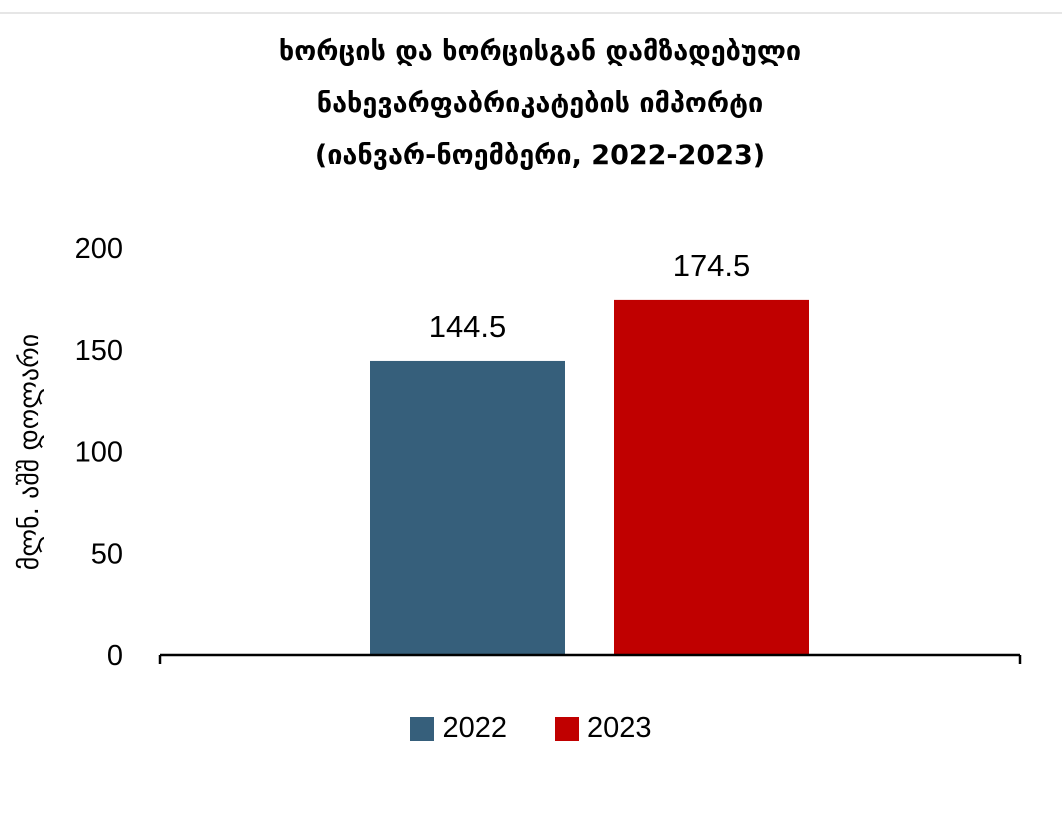 This screenshot has width=1062, height=834. Describe the element at coordinates (540, 155) in the screenshot. I see `chart-title-line-3: (იანვარ-ნოემბერი, 2022-2023)` at that location.